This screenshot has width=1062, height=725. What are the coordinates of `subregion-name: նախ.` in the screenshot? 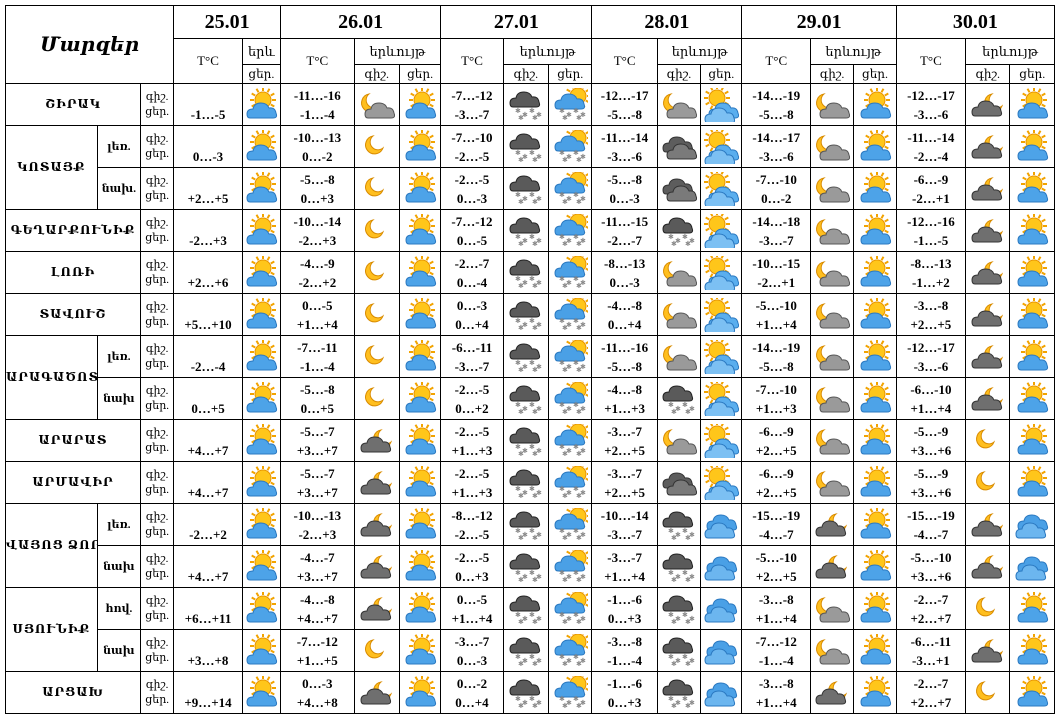 It's located at (119, 188).